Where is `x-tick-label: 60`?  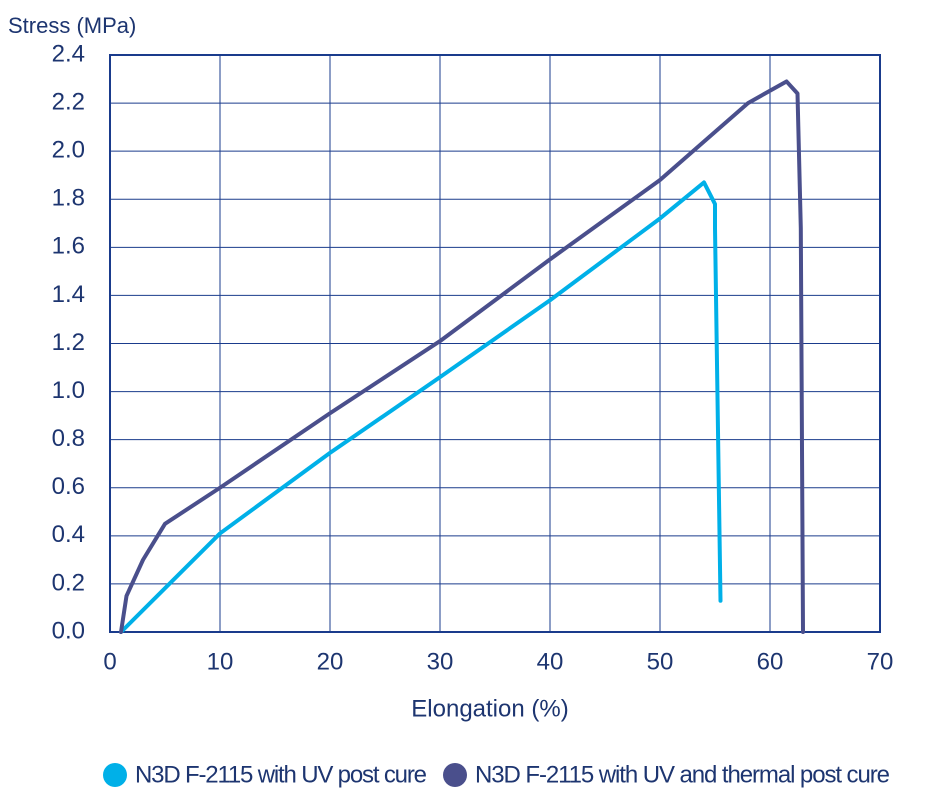
x-tick-label: 60 is located at coordinates (770, 661).